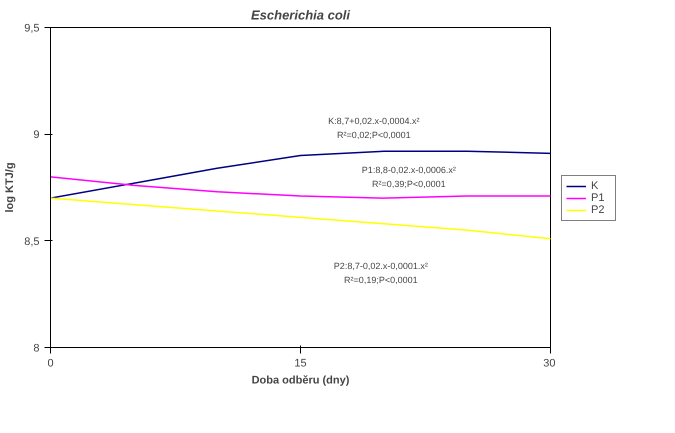  What do you see at coordinates (598, 198) in the screenshot?
I see `legend-label: P1` at bounding box center [598, 198].